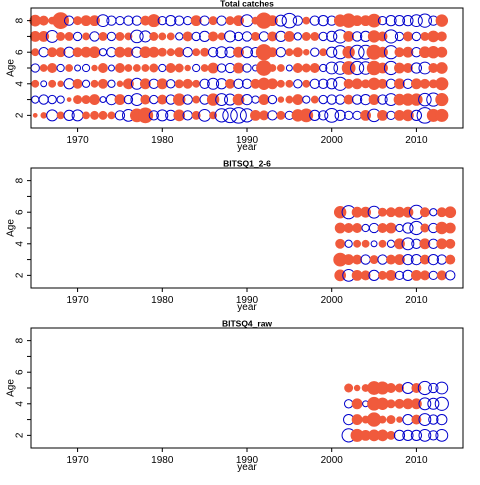  Describe the element at coordinates (416, 460) in the screenshot. I see `x-tick-label: 2010` at that location.